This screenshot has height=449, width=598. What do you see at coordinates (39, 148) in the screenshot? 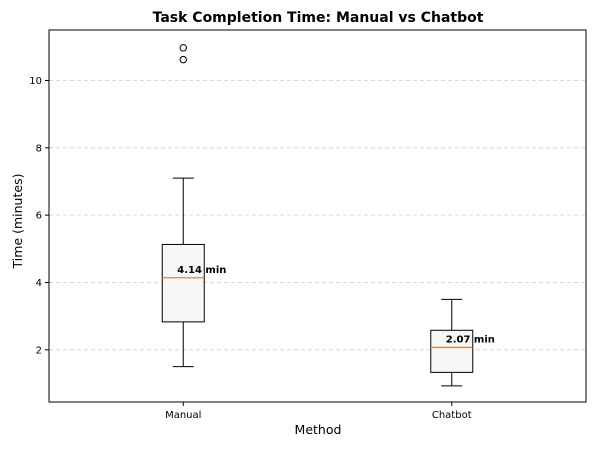
I see `y-tick-label: 8` at bounding box center [39, 148].